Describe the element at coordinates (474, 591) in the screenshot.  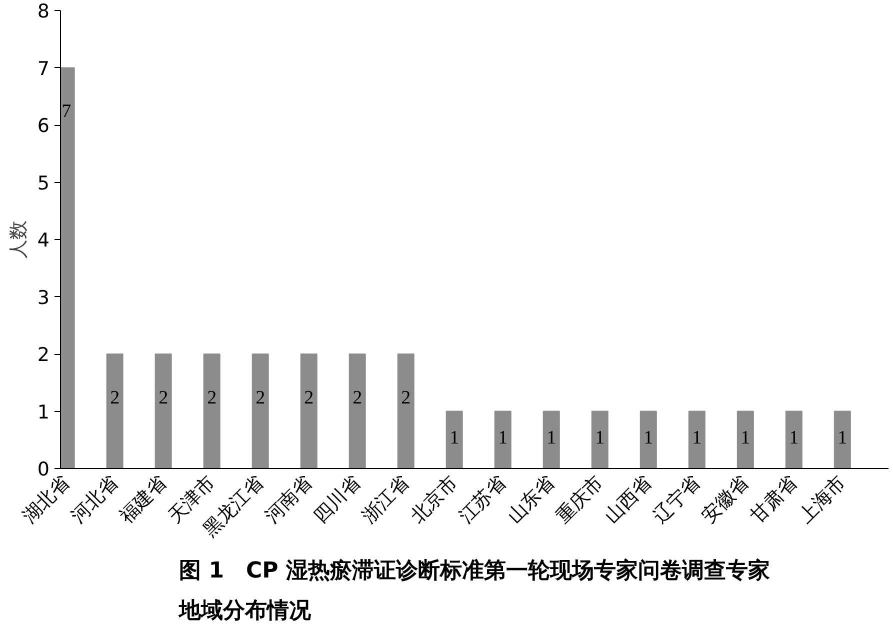
I see `text: 图 1 CP 湿热瘀滞证诊断标准第一轮现场专家问卷调查专家地域分布情况` at that location.